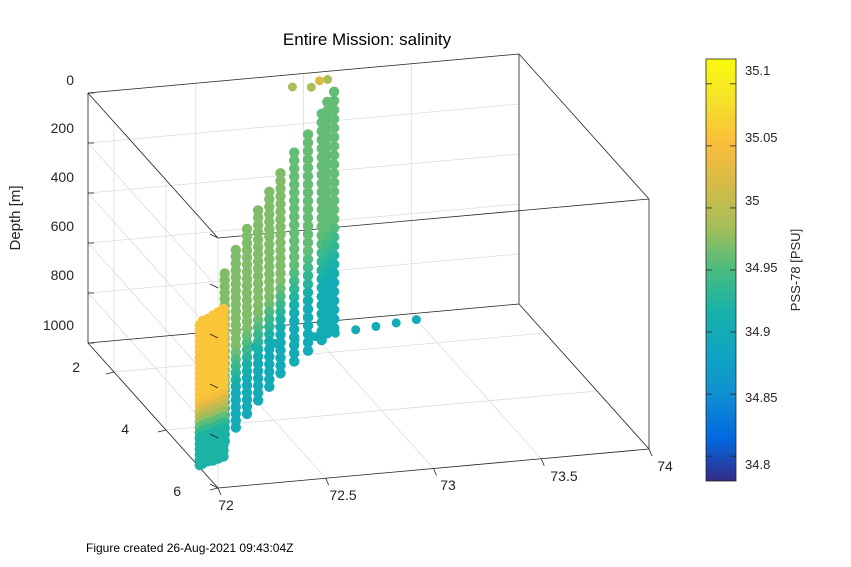 This screenshot has width=851, height=567. Describe the element at coordinates (219, 491) in the screenshot. I see `x-tick-mark` at that location.